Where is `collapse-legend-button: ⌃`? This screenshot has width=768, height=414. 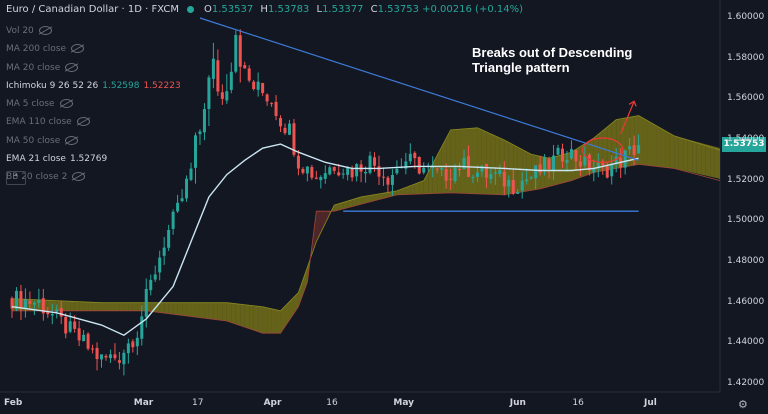
collapse-legend-button: ⌃ is located at coordinates (16, 178).